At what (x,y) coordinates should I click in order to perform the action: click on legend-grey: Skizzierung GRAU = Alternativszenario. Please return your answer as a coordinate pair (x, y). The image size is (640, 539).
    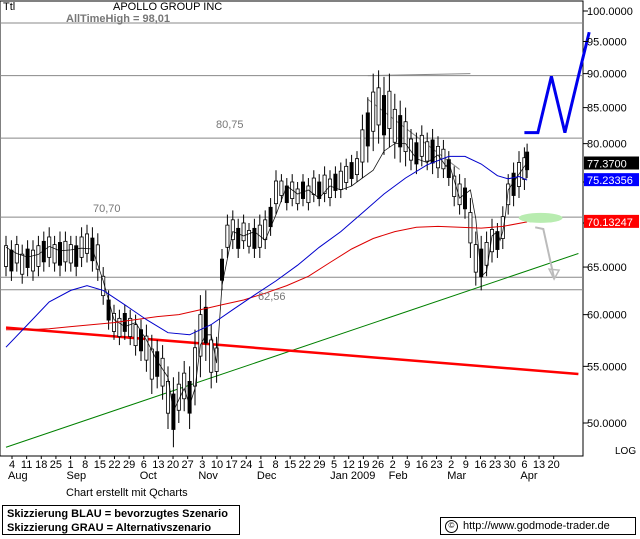
    Looking at the image, I should click on (109, 528).